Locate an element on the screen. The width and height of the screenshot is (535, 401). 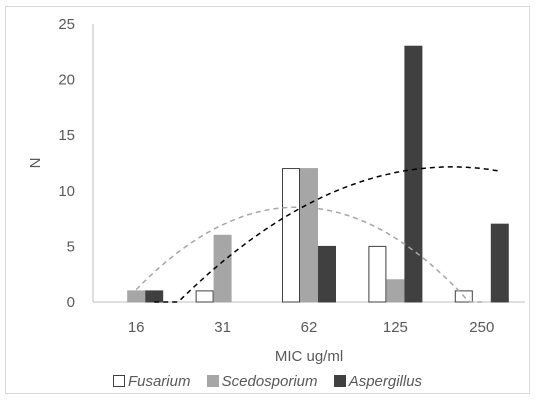
y-tick-label: 25 is located at coordinates (66, 24).